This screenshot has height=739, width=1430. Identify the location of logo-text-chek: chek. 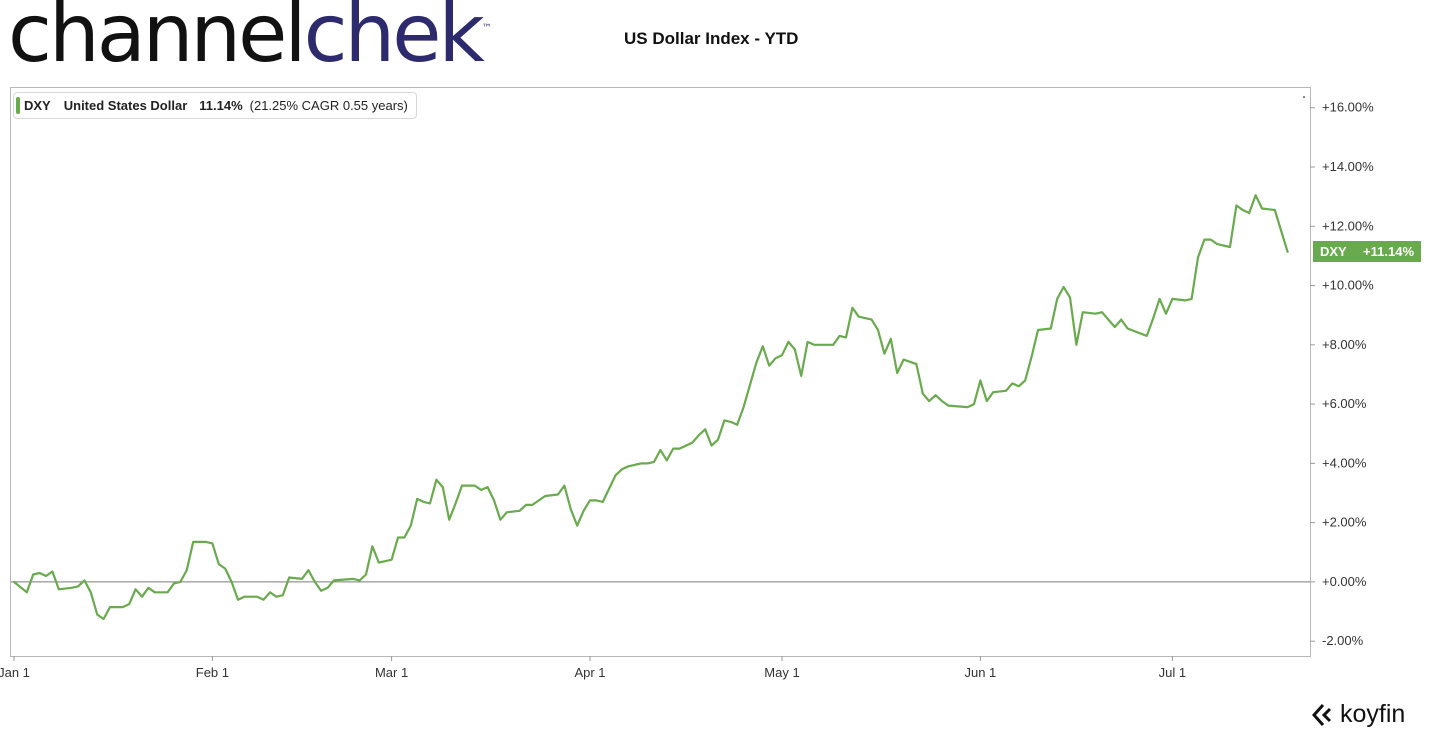
(394, 40).